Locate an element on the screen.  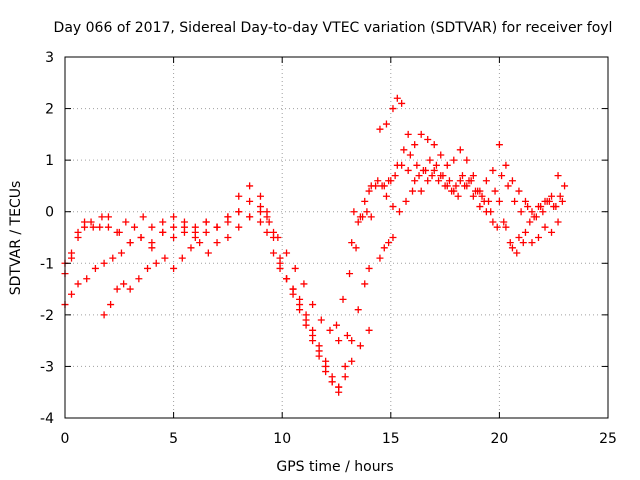
y-tick-label: 1 is located at coordinates (49, 161).